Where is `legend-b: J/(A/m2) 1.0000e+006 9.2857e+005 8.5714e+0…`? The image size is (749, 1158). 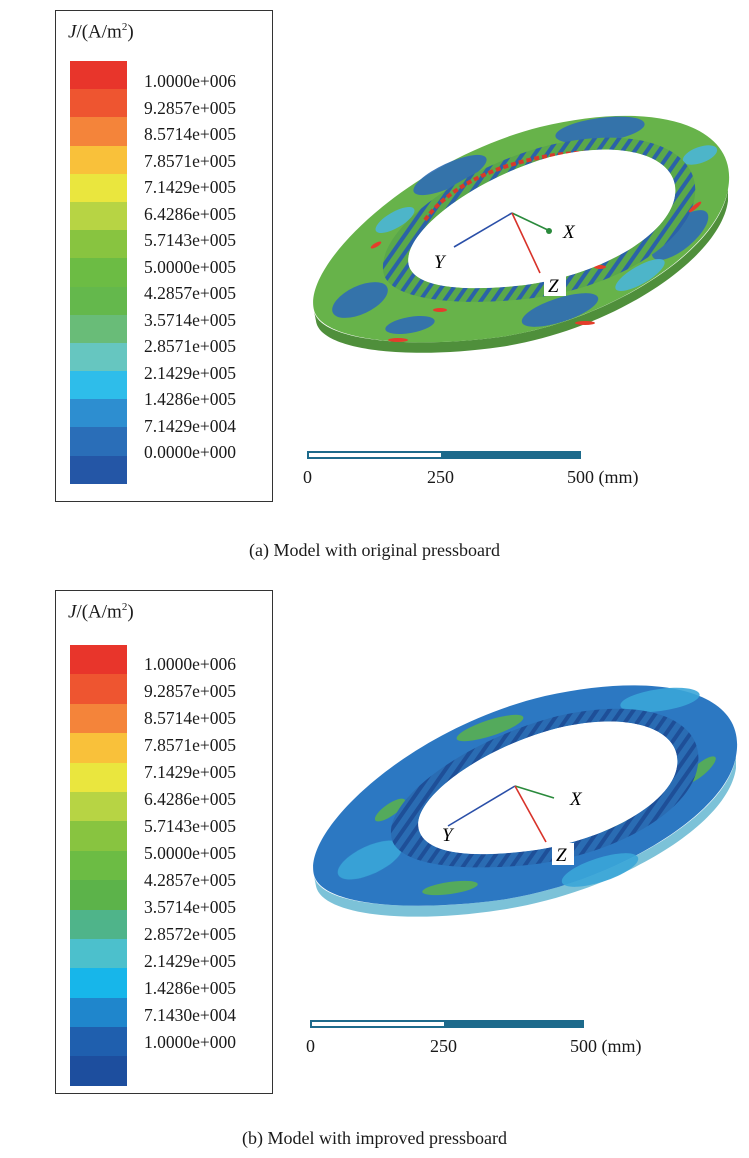 legend-b: J/(A/m2) 1.0000e+006 9.2857e+005 8.5714e+0… is located at coordinates (164, 842).